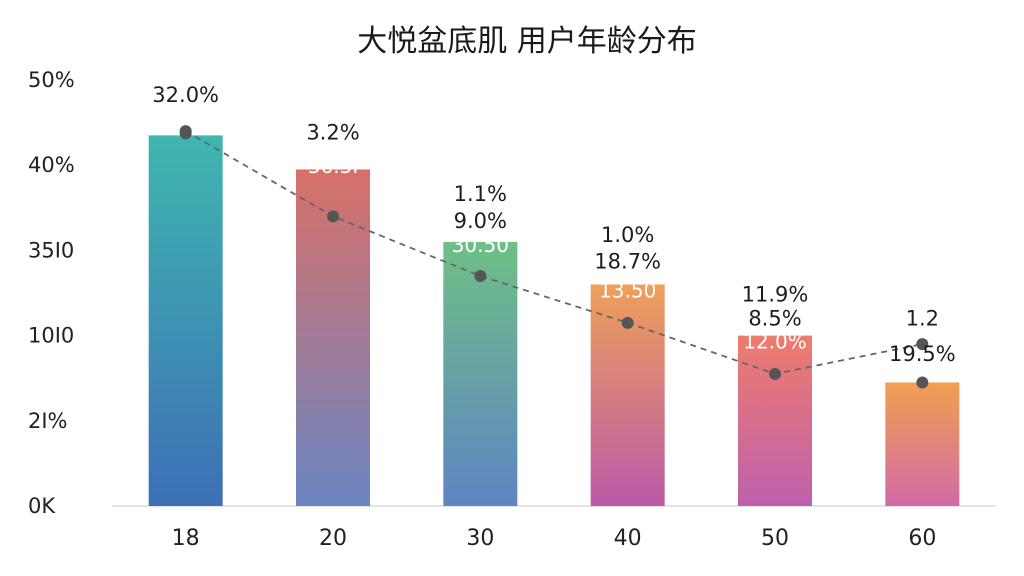  What do you see at coordinates (775, 538) in the screenshot?
I see `x-tick-label: 50` at bounding box center [775, 538].